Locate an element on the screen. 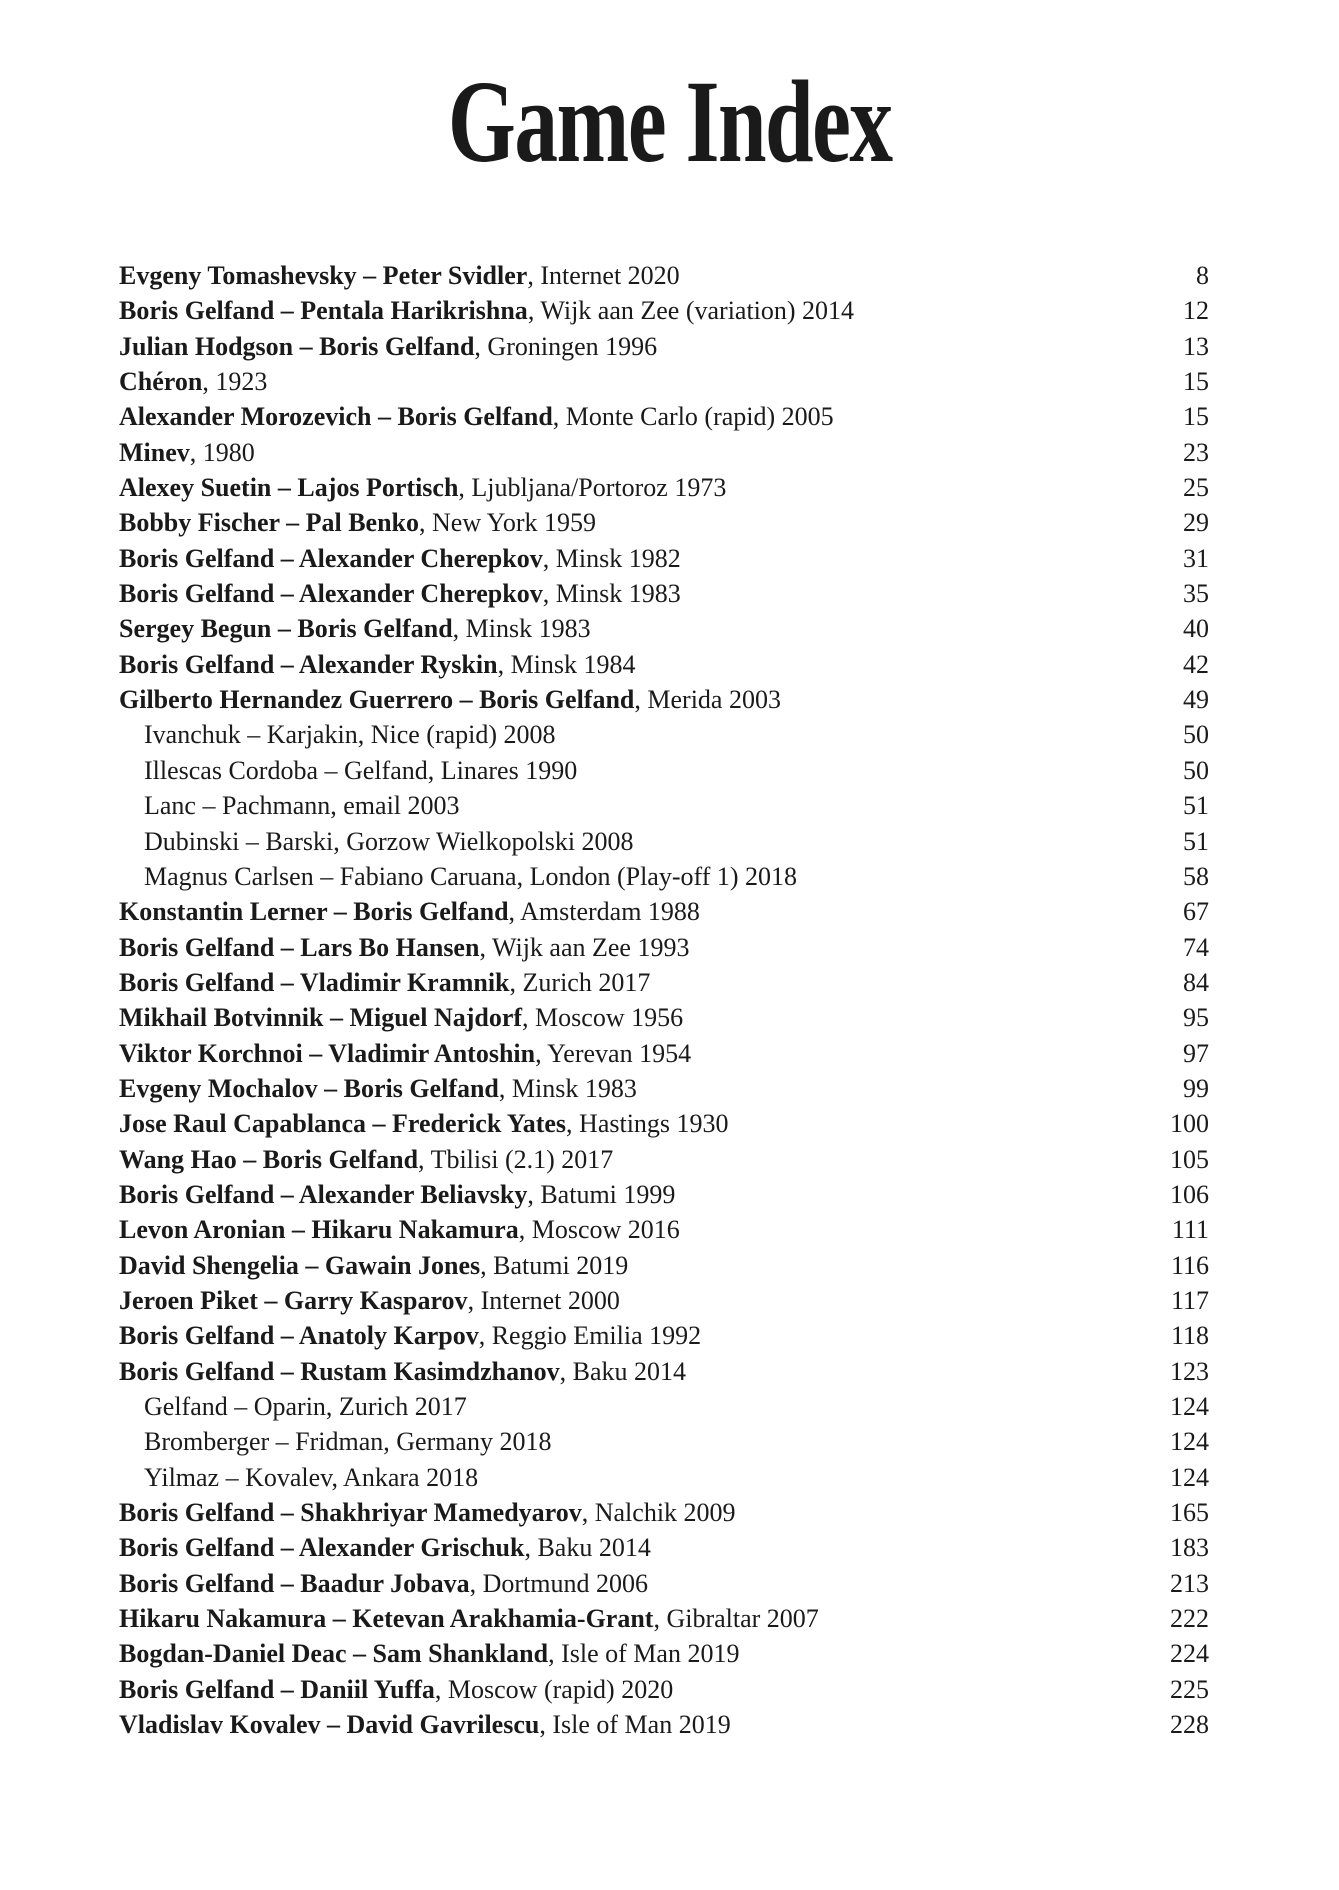  players: David Shengelia – Gawain Jones is located at coordinates (300, 1265).